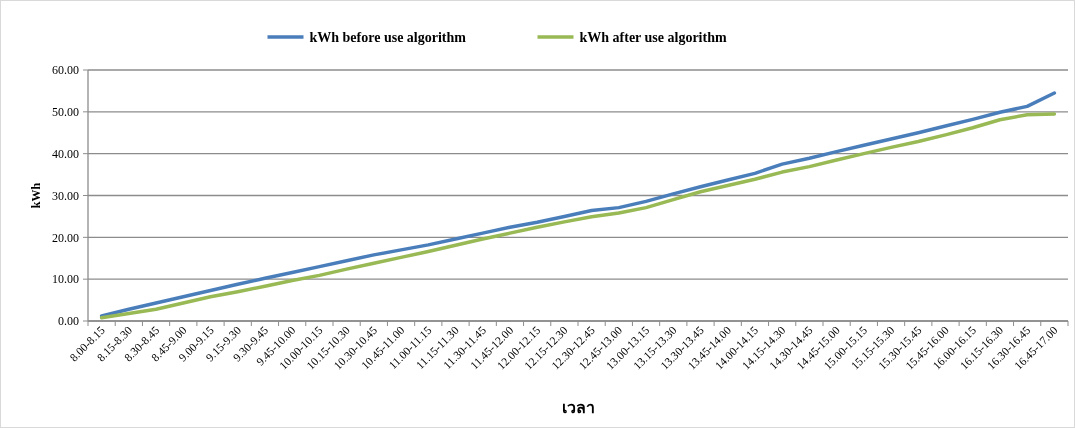 The height and width of the screenshot is (428, 1075). I want to click on y-tick-label: 60.00, so click(65, 70).